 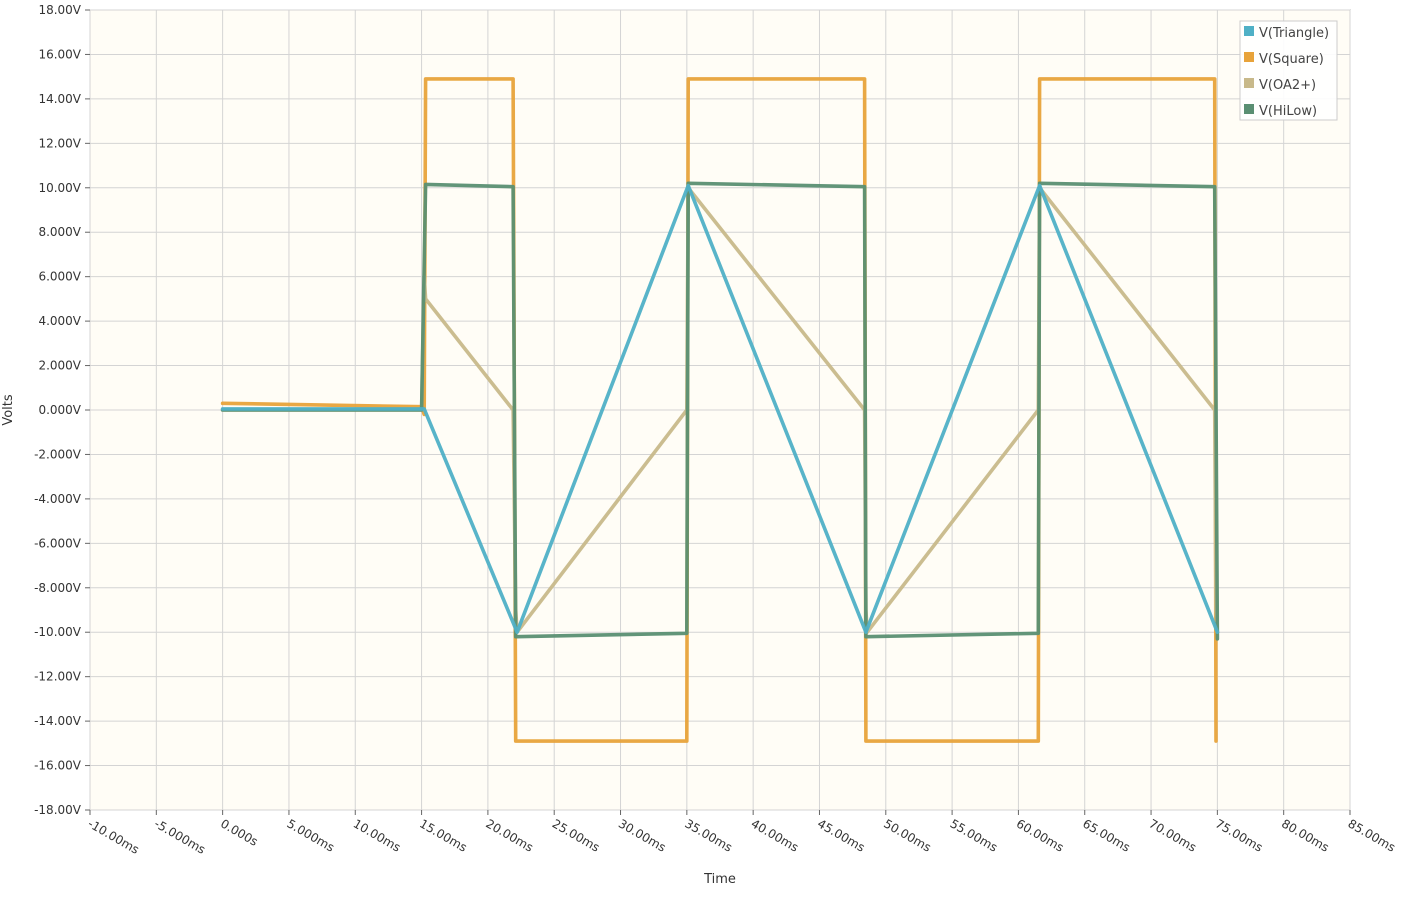 What do you see at coordinates (59, 10) in the screenshot?
I see `y-tick-label: 18.00V` at bounding box center [59, 10].